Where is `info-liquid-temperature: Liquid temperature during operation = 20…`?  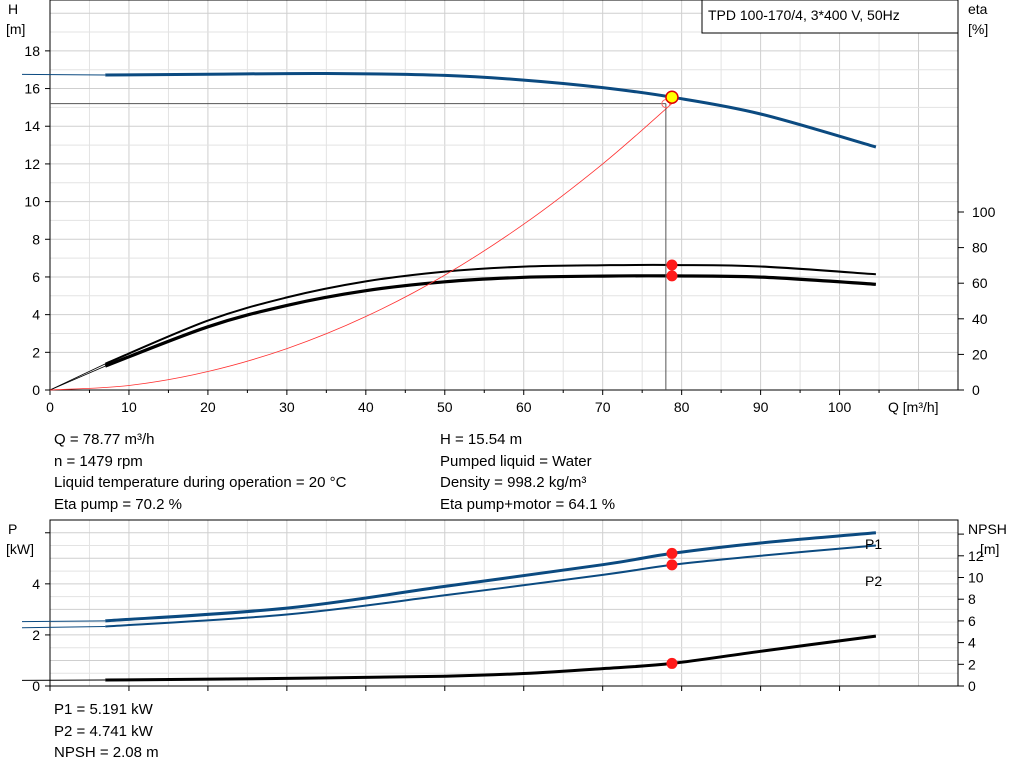
info-liquid-temperature: Liquid temperature during operation = 20… is located at coordinates (200, 482).